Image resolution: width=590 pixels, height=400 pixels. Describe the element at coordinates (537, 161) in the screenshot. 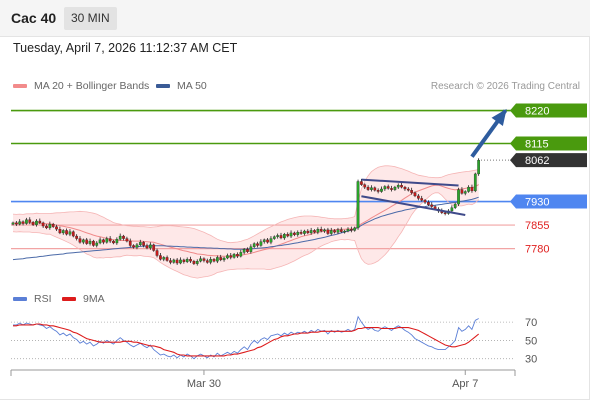

I see `level-label-8062: 8062` at that location.